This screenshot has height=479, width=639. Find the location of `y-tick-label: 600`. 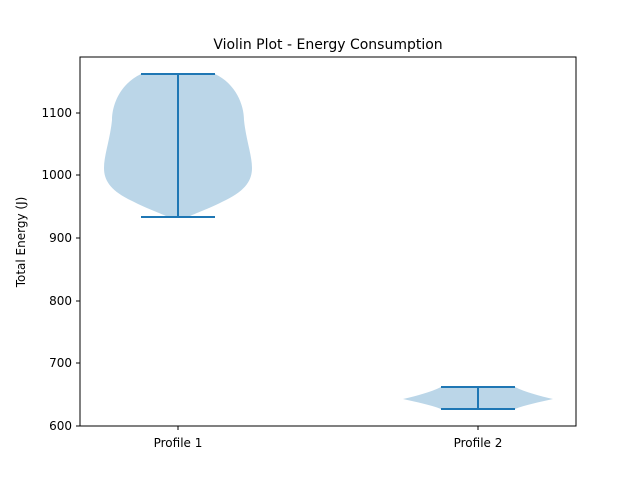

y-tick-label: 600 is located at coordinates (60, 426).